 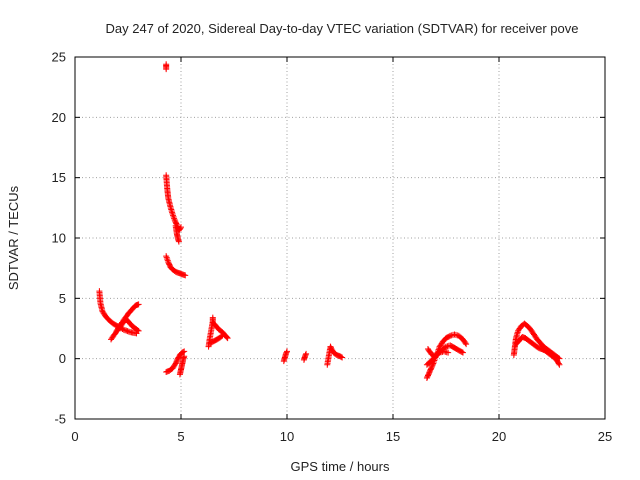 I want to click on x-tick-label: 20, so click(x=499, y=436).